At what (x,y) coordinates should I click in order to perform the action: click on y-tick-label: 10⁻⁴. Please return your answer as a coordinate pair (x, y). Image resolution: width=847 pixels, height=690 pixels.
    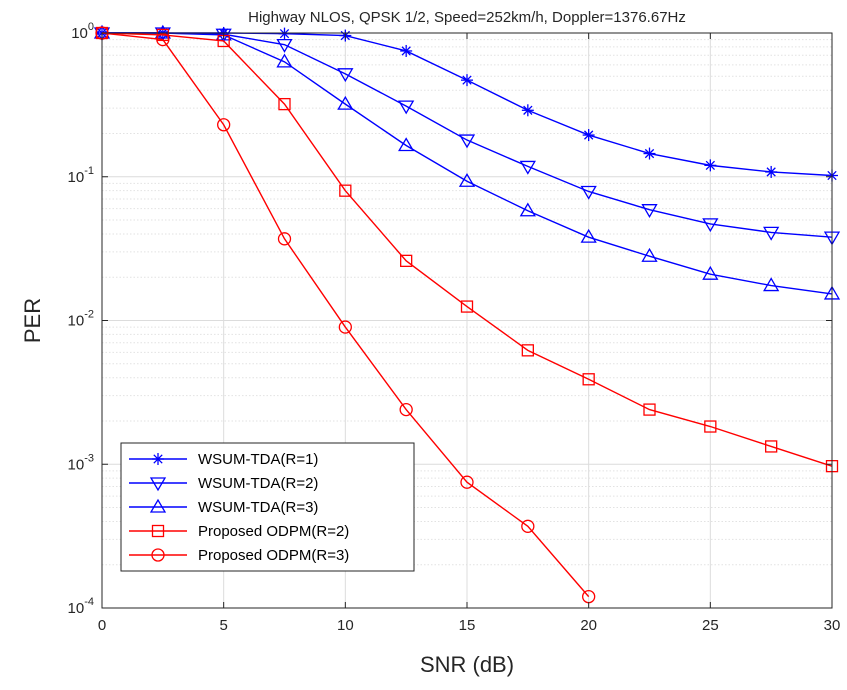
    Looking at the image, I should click on (81, 606).